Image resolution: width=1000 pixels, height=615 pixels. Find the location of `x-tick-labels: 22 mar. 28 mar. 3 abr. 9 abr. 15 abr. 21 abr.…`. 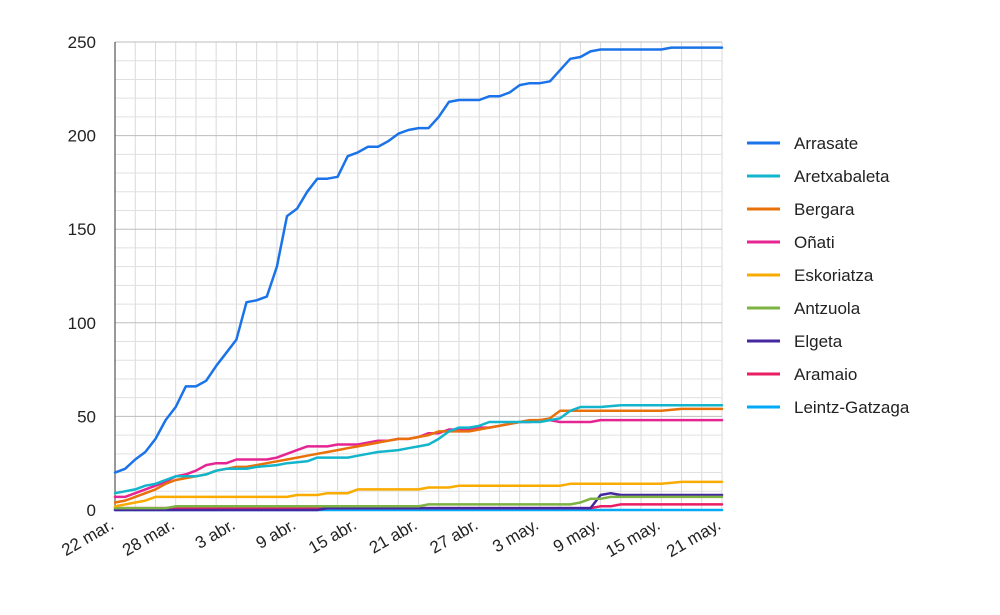

x-tick-labels: 22 mar. 28 mar. 3 abr. 9 abr. 15 abr. 21 abr.… is located at coordinates (391, 538).